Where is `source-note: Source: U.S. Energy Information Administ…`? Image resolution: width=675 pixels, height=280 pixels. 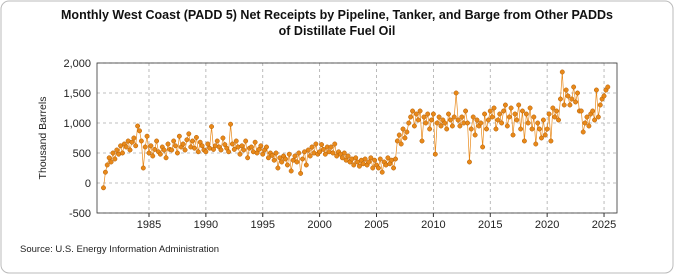
source-note: Source: U.S. Energy Information Administ… is located at coordinates (119, 249).